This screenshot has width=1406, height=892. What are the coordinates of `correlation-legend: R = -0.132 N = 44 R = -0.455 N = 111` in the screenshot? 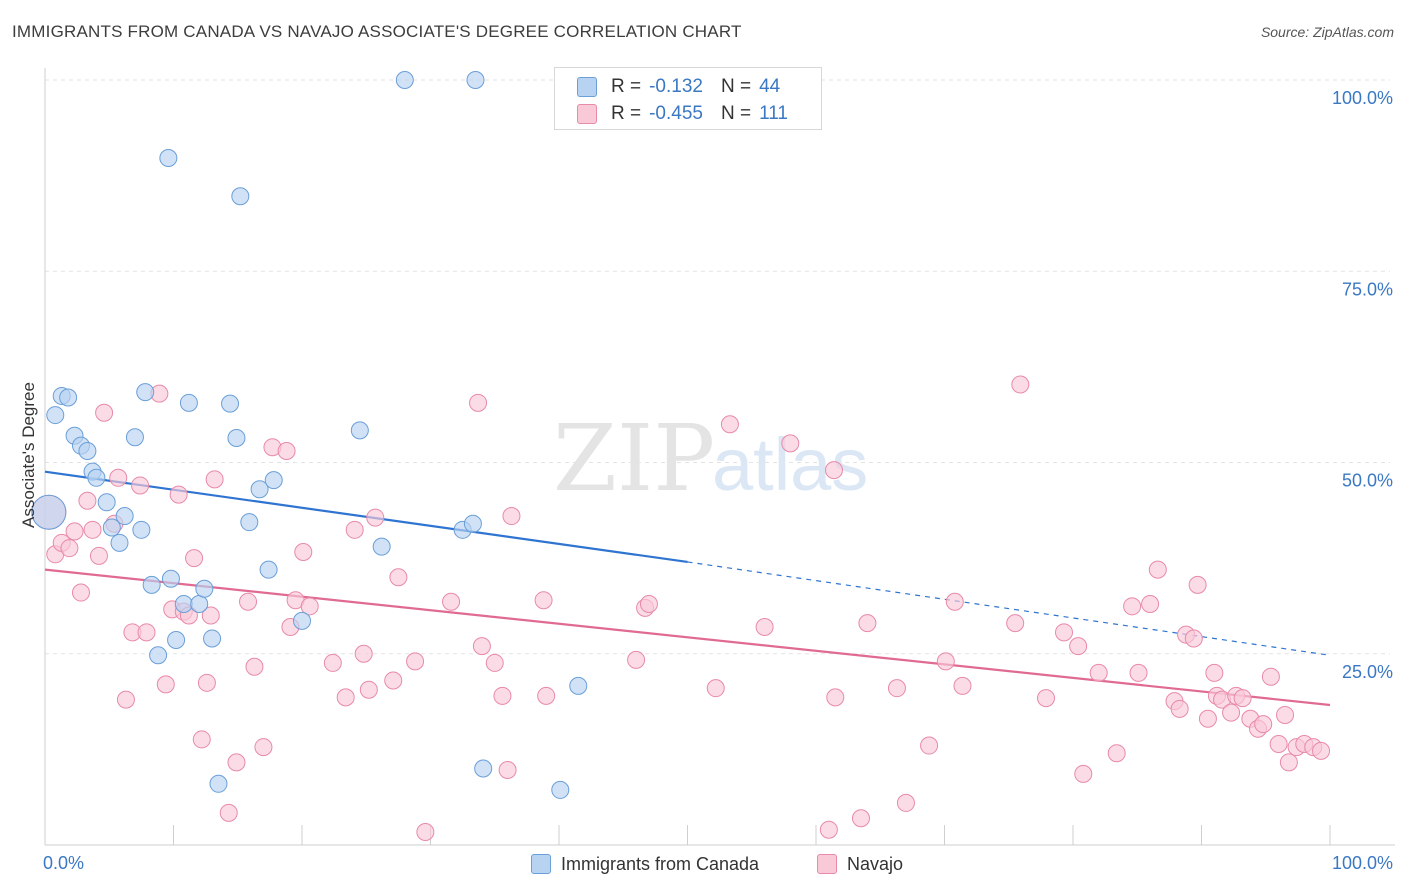 It's located at (688, 98).